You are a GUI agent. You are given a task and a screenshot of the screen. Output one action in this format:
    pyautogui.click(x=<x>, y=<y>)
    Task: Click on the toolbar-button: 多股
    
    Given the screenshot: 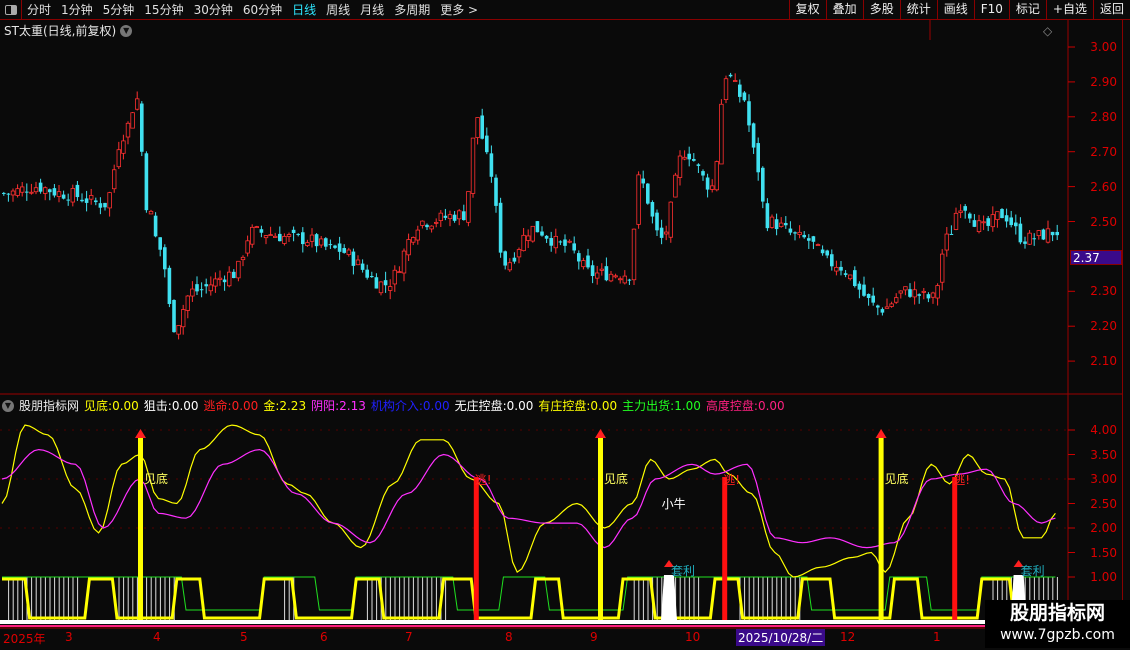 What is the action you would take?
    pyautogui.click(x=881, y=10)
    